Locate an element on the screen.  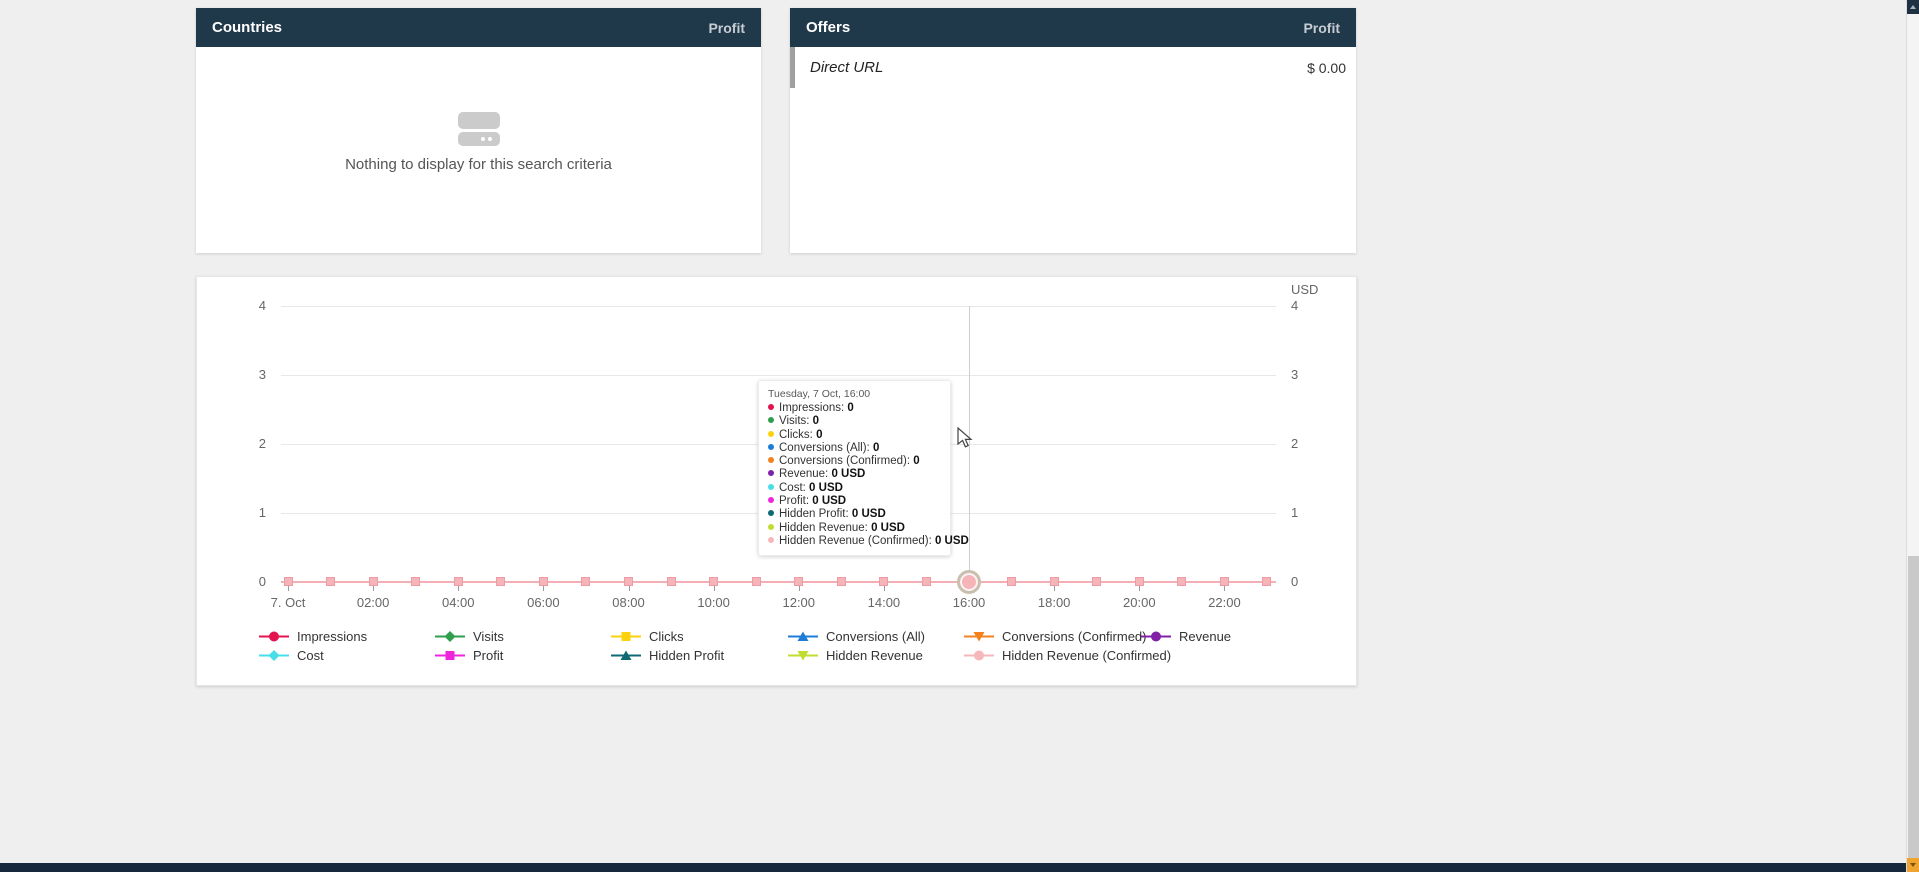
legend-item-profit: Profit is located at coordinates (469, 655).